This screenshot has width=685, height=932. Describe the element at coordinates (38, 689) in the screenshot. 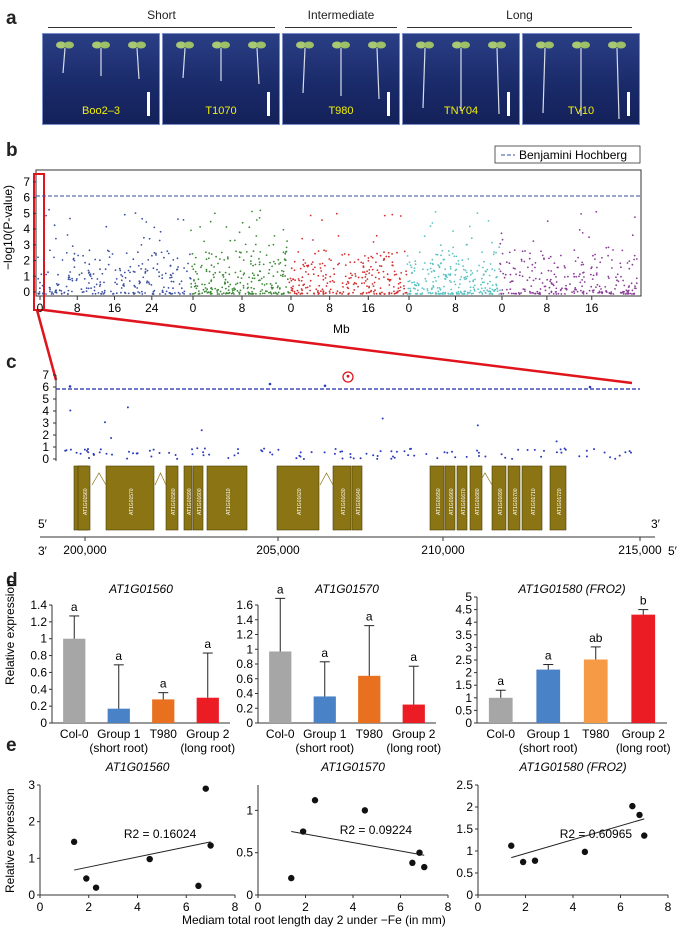

I see `y-tick-label: 0.4` at that location.